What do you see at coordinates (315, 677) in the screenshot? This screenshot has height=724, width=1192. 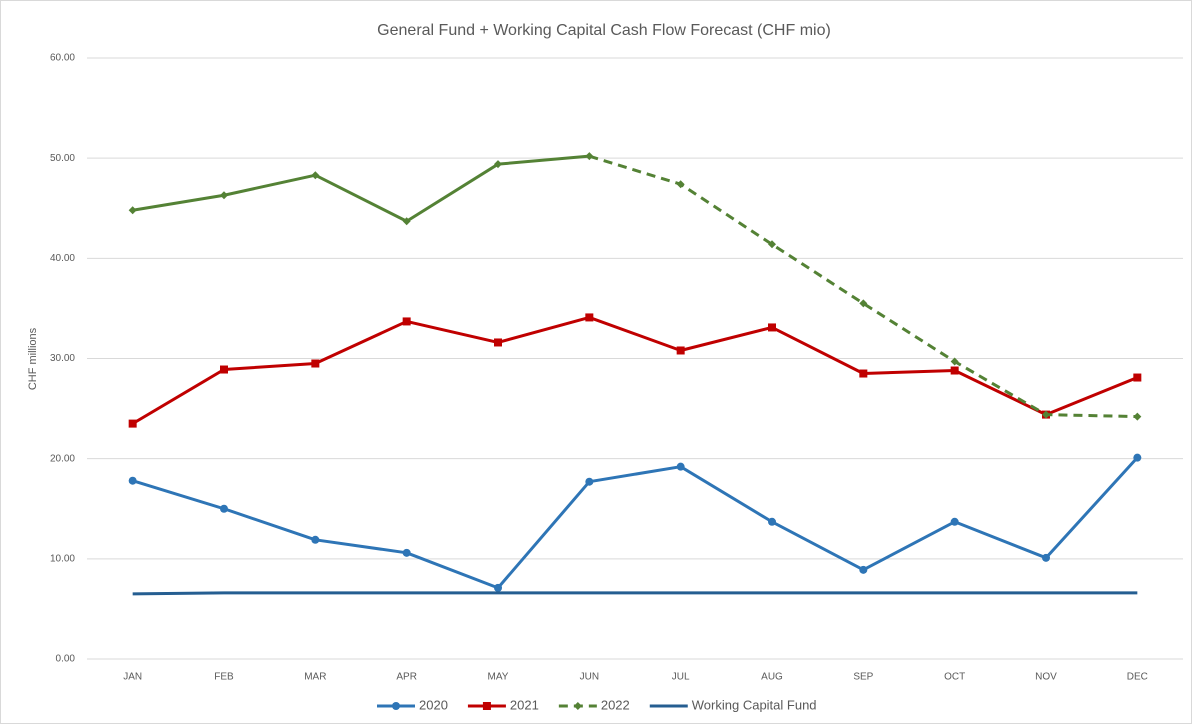 I see `x-tick-label: MAR` at bounding box center [315, 677].